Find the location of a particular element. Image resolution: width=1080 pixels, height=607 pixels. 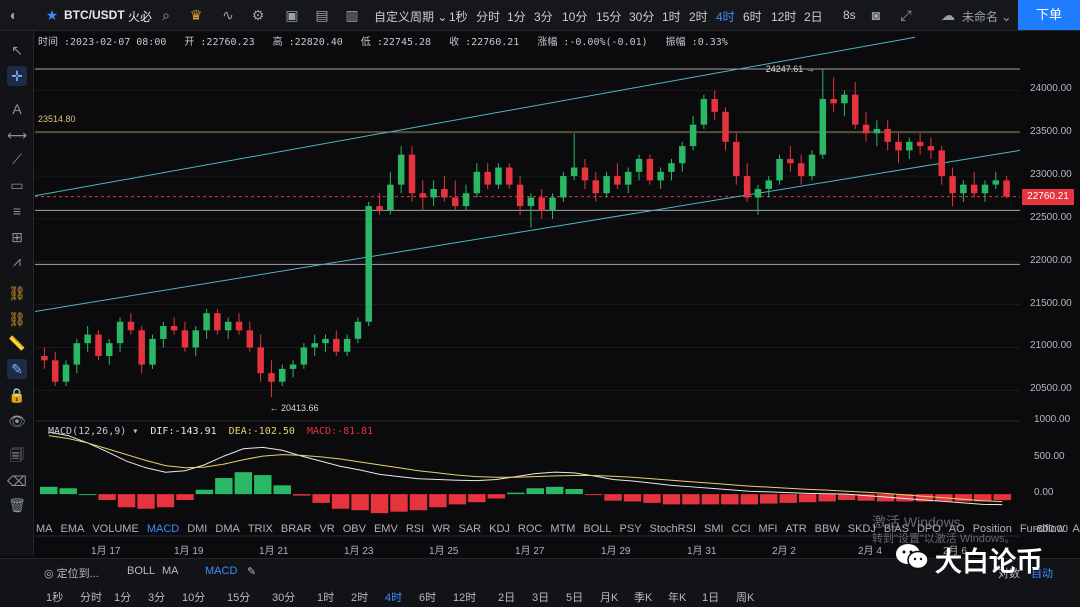

trash-icon: 🗑 is located at coordinates (17, 505).